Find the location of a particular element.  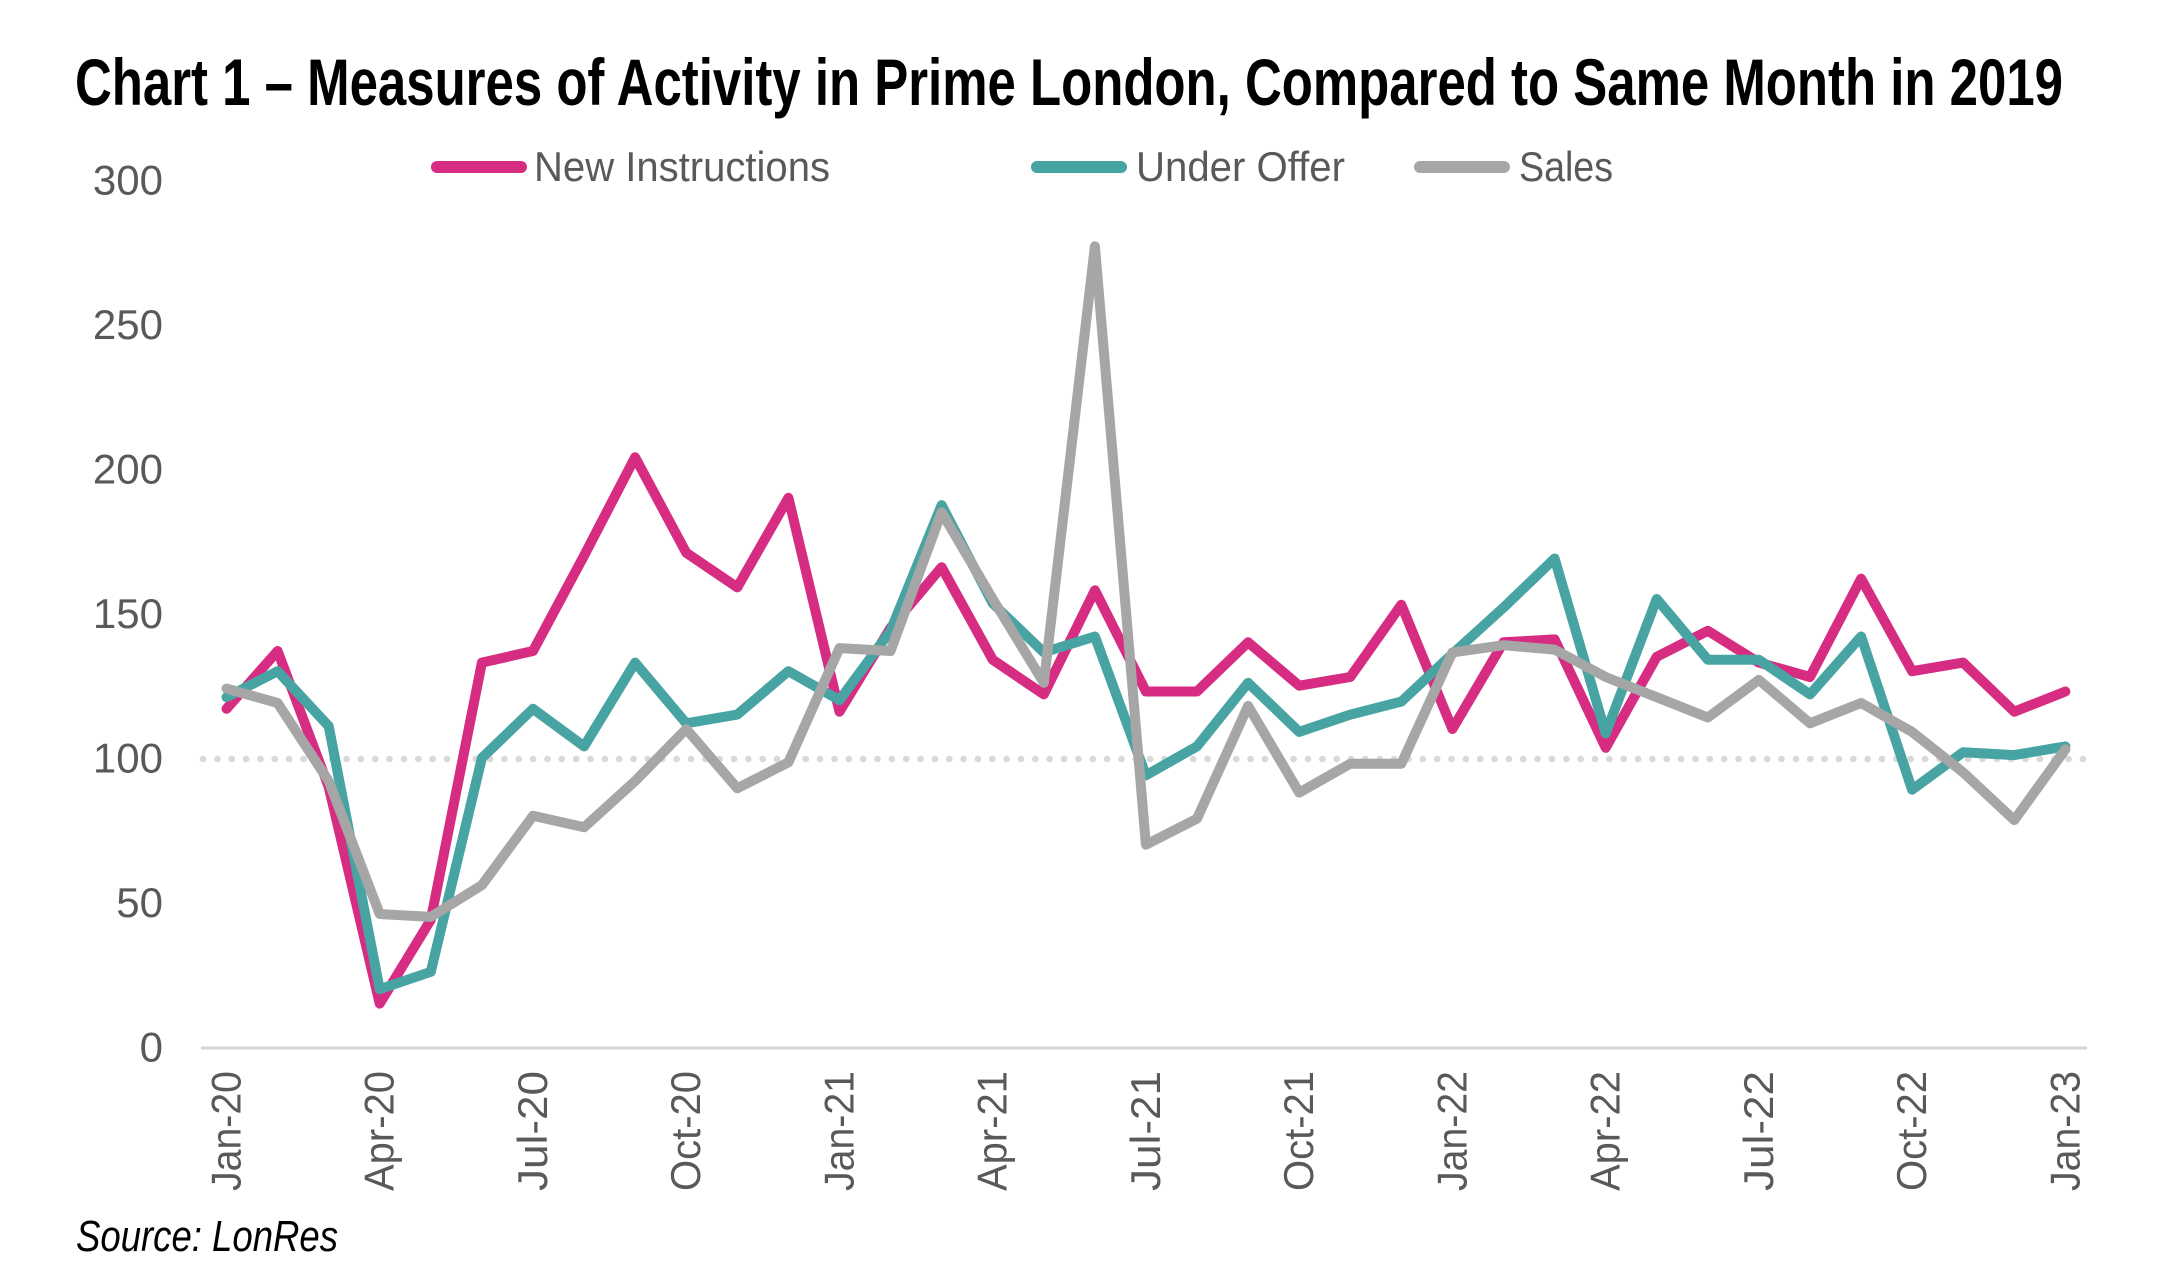

svg-text: Oct-21 is located at coordinates (1298, 1131).